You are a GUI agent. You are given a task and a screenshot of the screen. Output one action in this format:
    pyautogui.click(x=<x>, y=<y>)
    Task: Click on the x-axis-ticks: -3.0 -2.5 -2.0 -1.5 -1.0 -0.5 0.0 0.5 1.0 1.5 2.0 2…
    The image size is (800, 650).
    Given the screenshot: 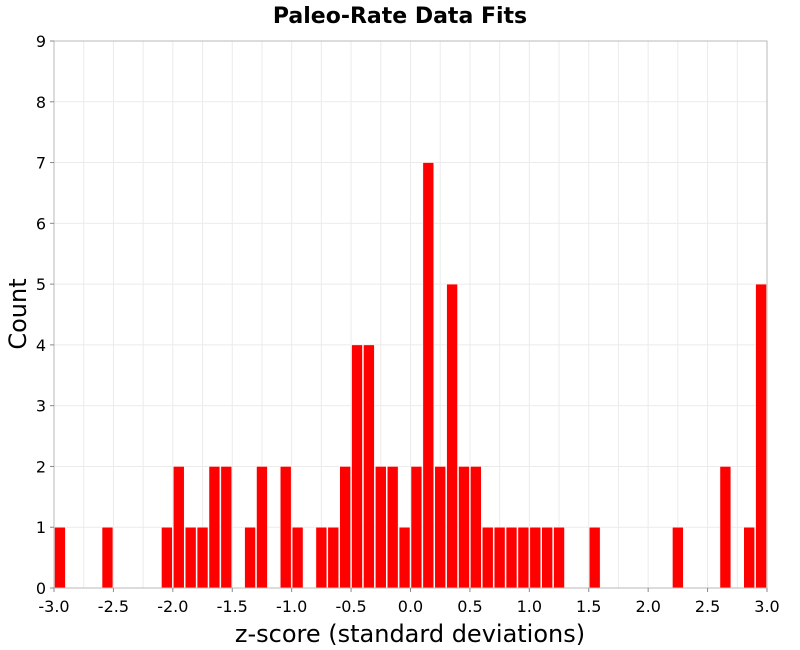 What is the action you would take?
    pyautogui.click(x=409, y=602)
    